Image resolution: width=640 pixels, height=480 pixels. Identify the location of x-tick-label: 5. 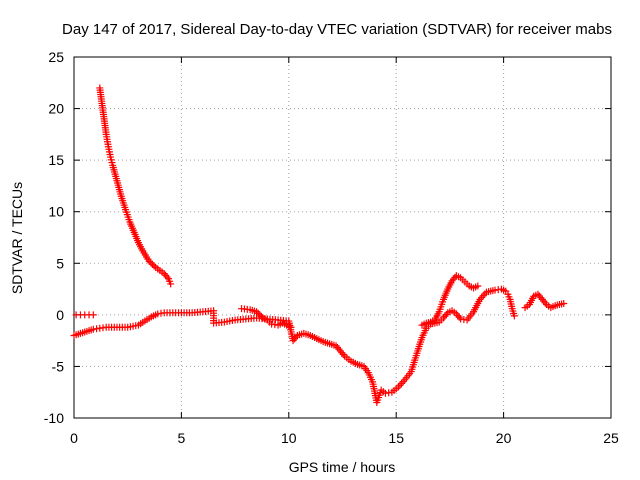
(182, 438).